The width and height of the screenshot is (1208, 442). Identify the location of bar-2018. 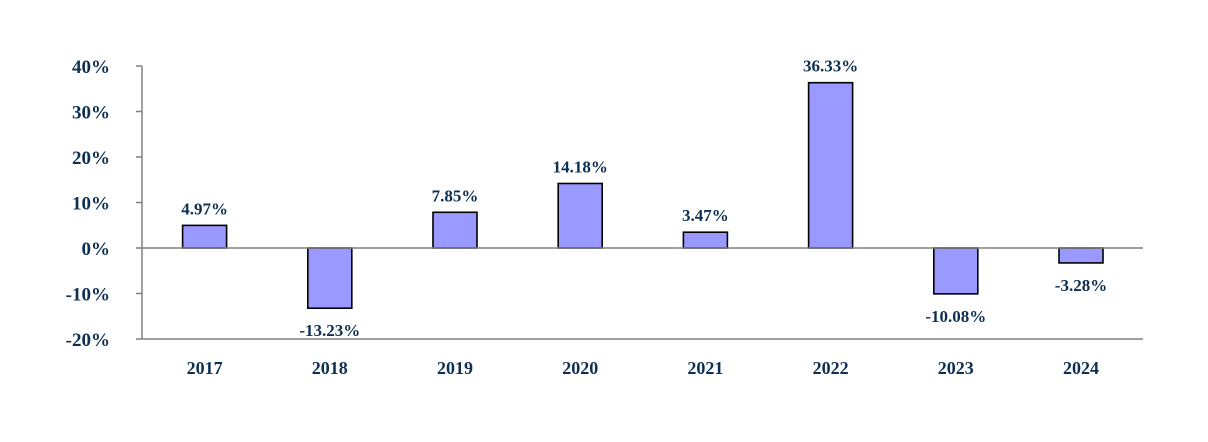
(329, 278).